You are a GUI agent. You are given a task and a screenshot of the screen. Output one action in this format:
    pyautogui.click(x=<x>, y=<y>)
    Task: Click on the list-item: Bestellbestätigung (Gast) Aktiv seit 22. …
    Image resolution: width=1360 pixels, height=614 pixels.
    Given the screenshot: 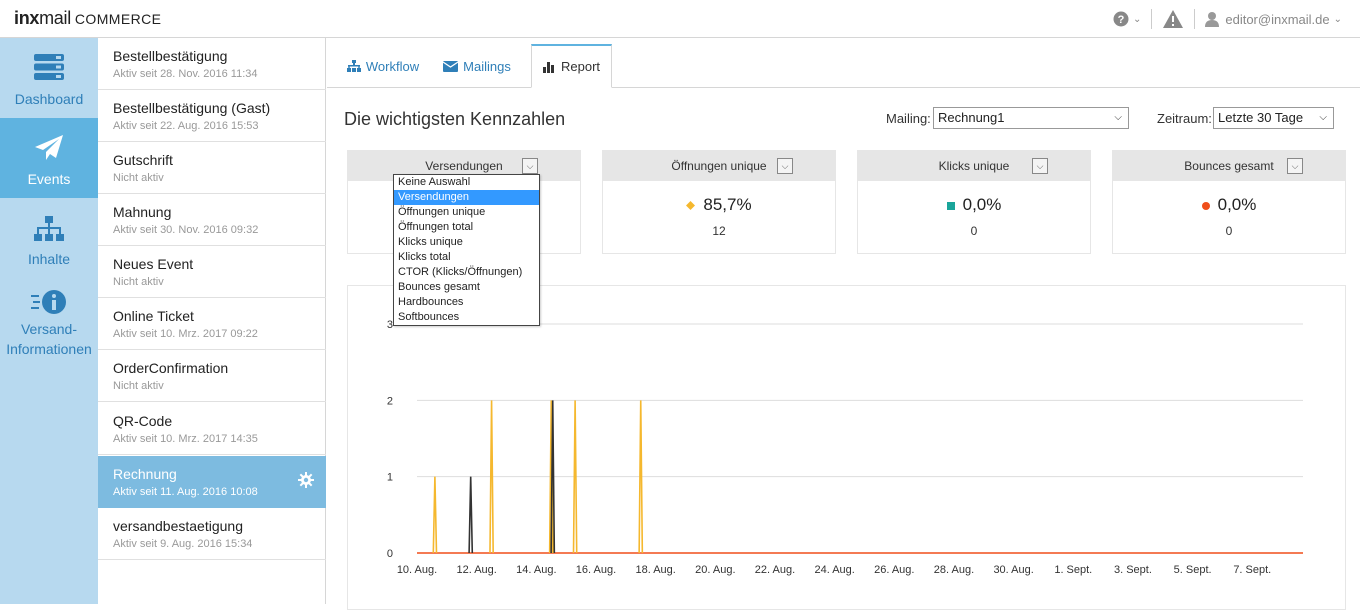 What is the action you would take?
    pyautogui.click(x=212, y=116)
    